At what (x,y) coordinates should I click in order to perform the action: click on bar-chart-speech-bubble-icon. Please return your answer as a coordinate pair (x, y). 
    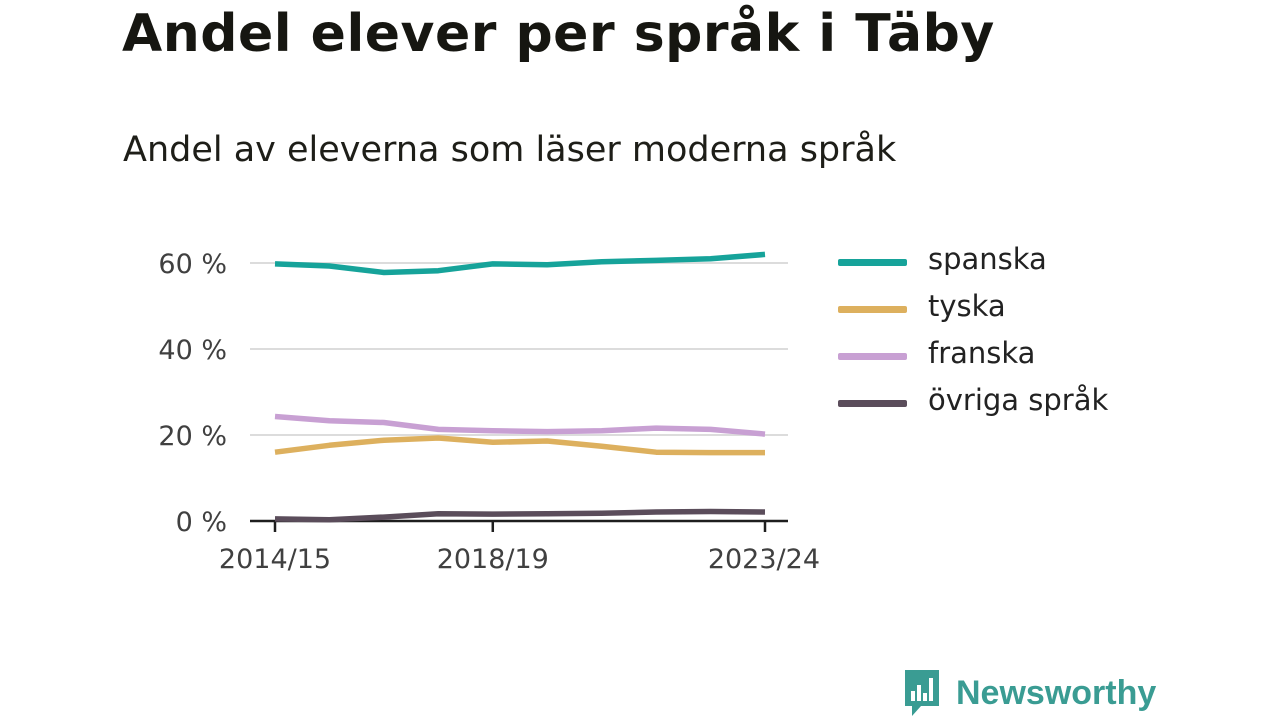
    Looking at the image, I should click on (922, 693).